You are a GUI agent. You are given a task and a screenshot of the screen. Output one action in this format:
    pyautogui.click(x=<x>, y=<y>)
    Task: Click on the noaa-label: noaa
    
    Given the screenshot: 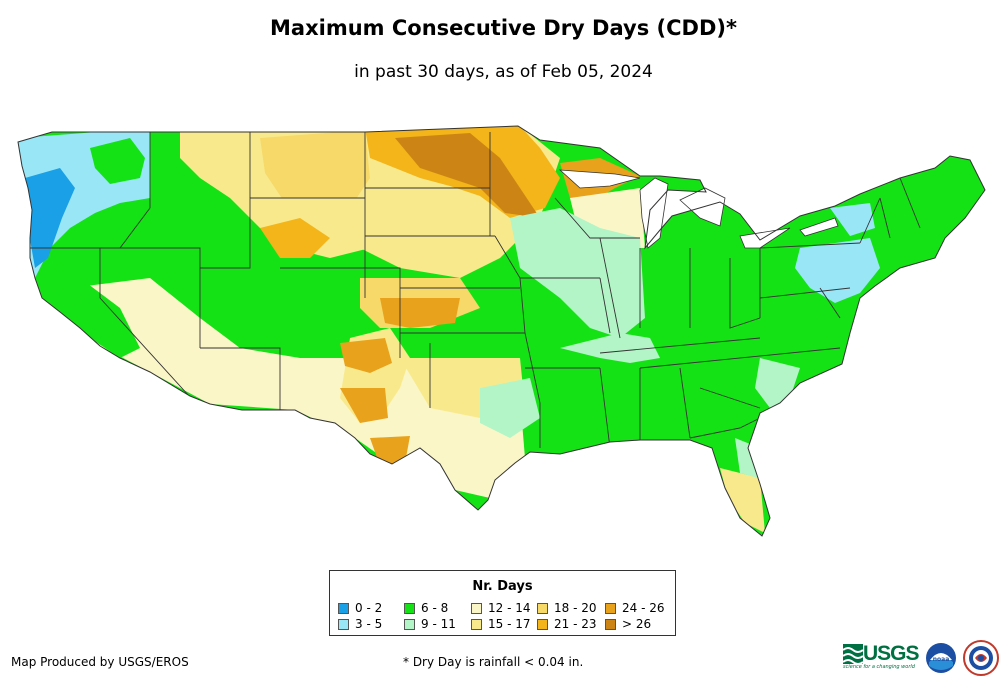 What is the action you would take?
    pyautogui.click(x=941, y=659)
    